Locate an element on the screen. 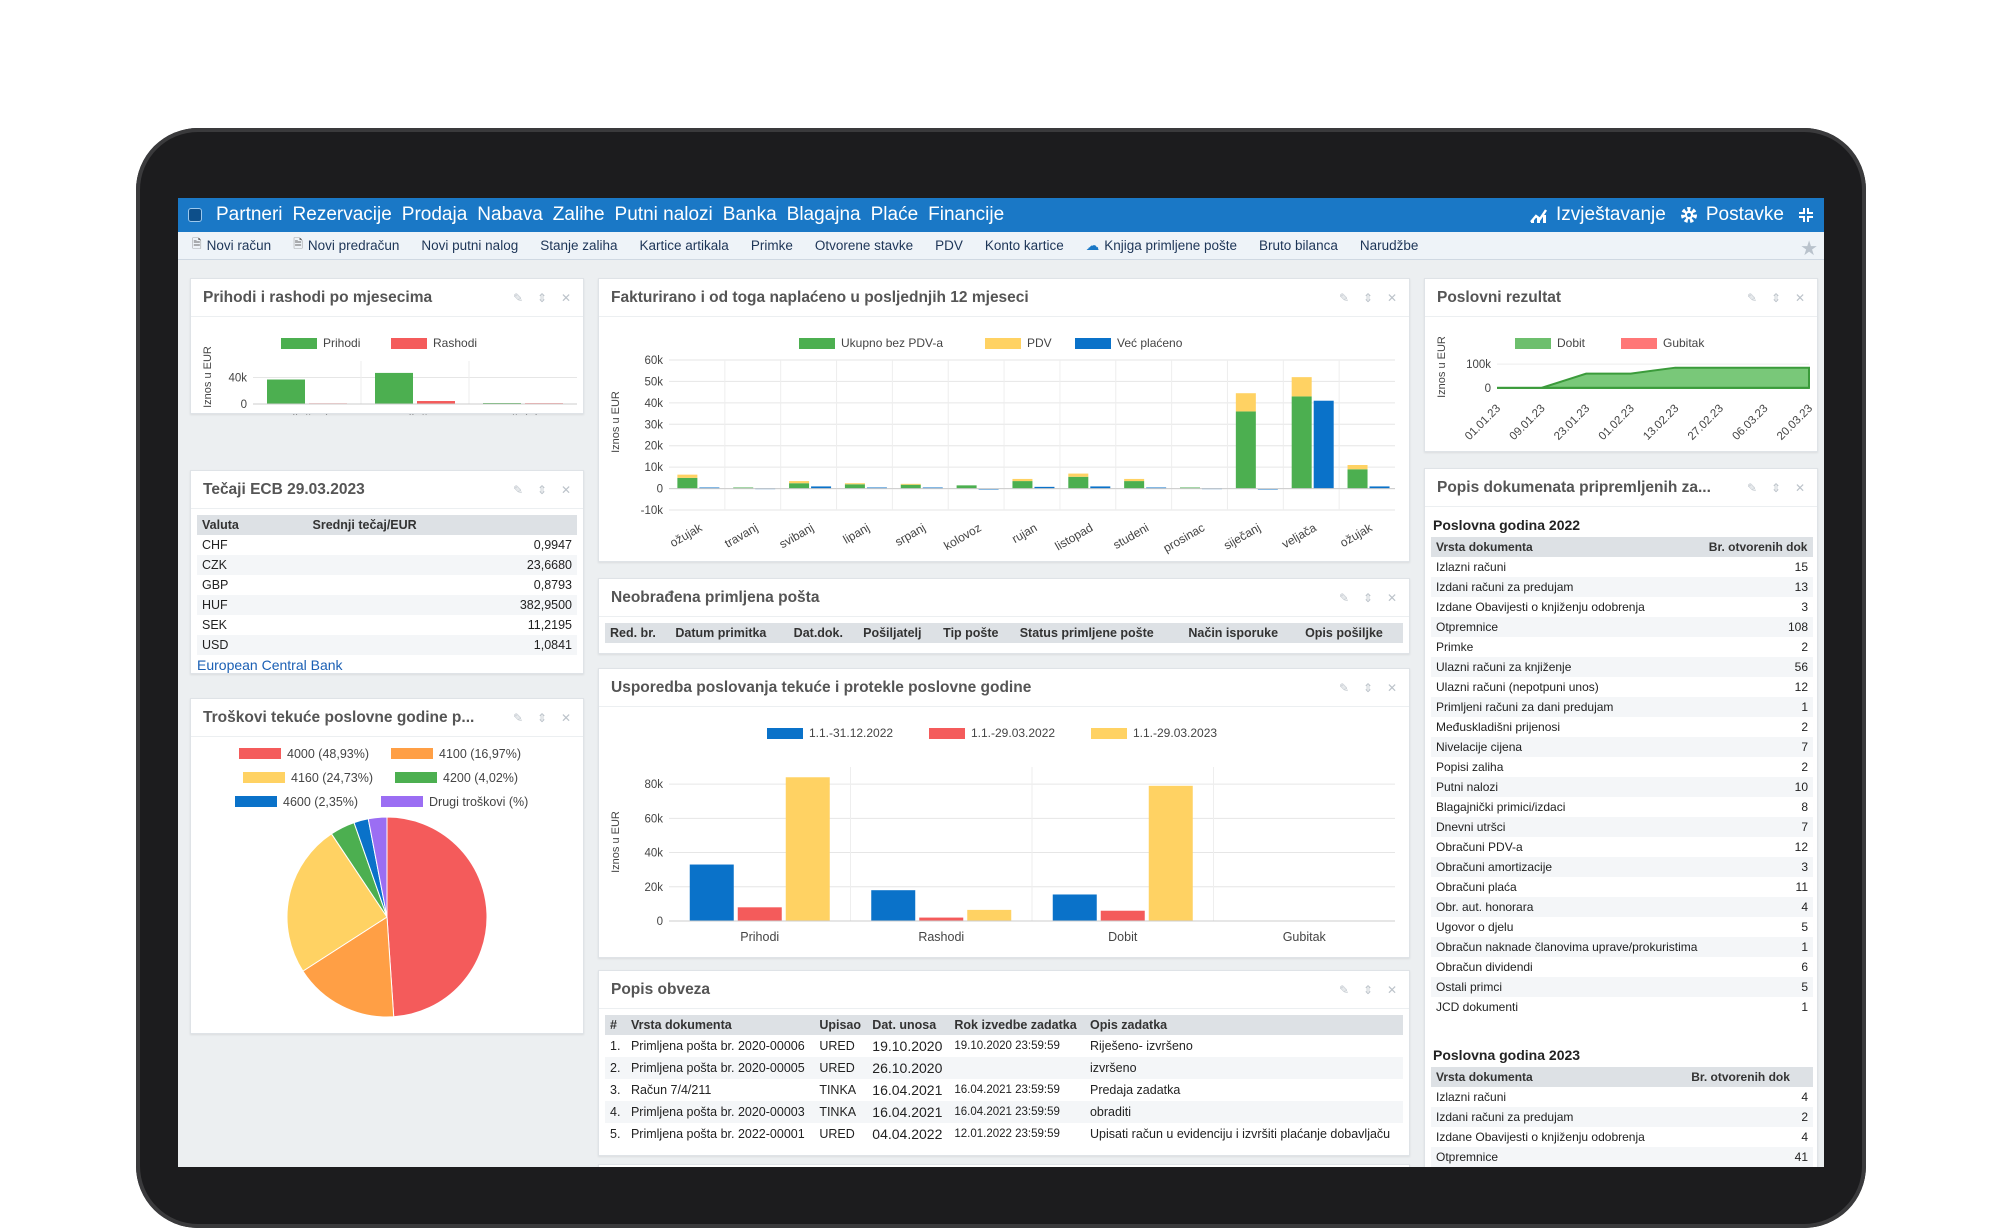 The height and width of the screenshot is (1228, 2000). doc-type-link: Ulazni računi za knjiženje is located at coordinates (1567, 667).